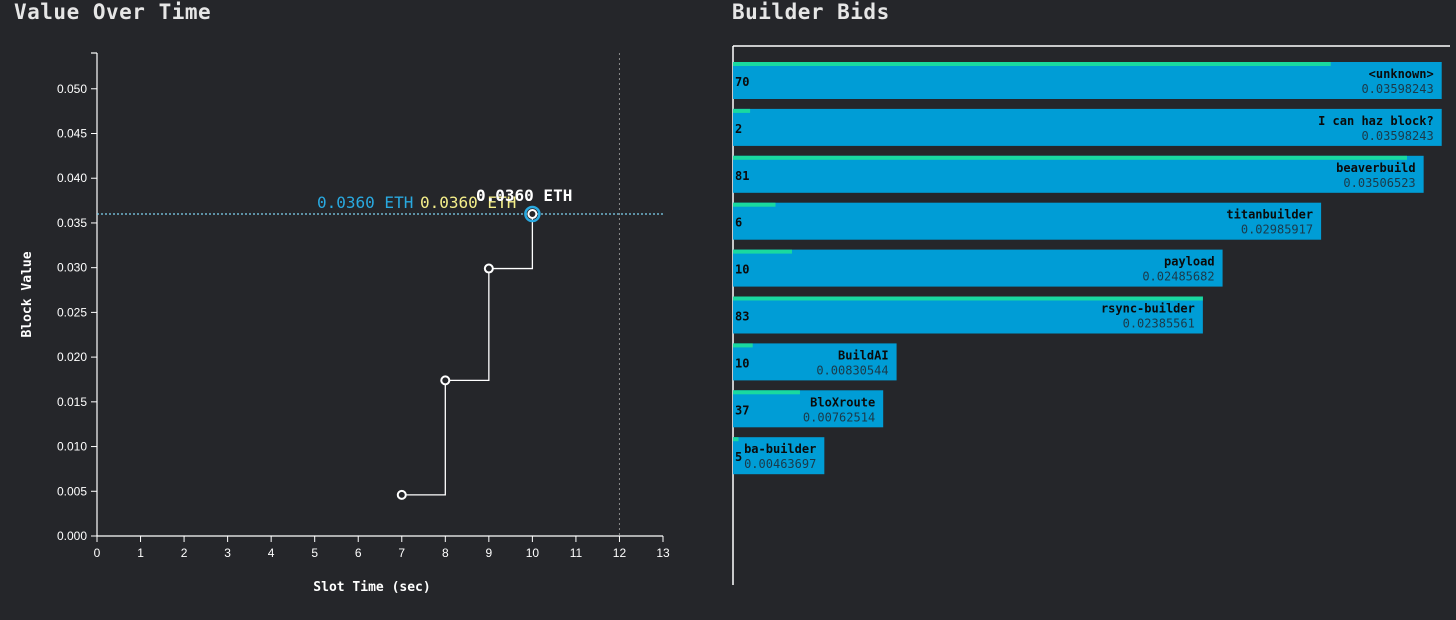 The height and width of the screenshot is (620, 1456). Describe the element at coordinates (184, 553) in the screenshot. I see `x-tick-label: 2` at that location.